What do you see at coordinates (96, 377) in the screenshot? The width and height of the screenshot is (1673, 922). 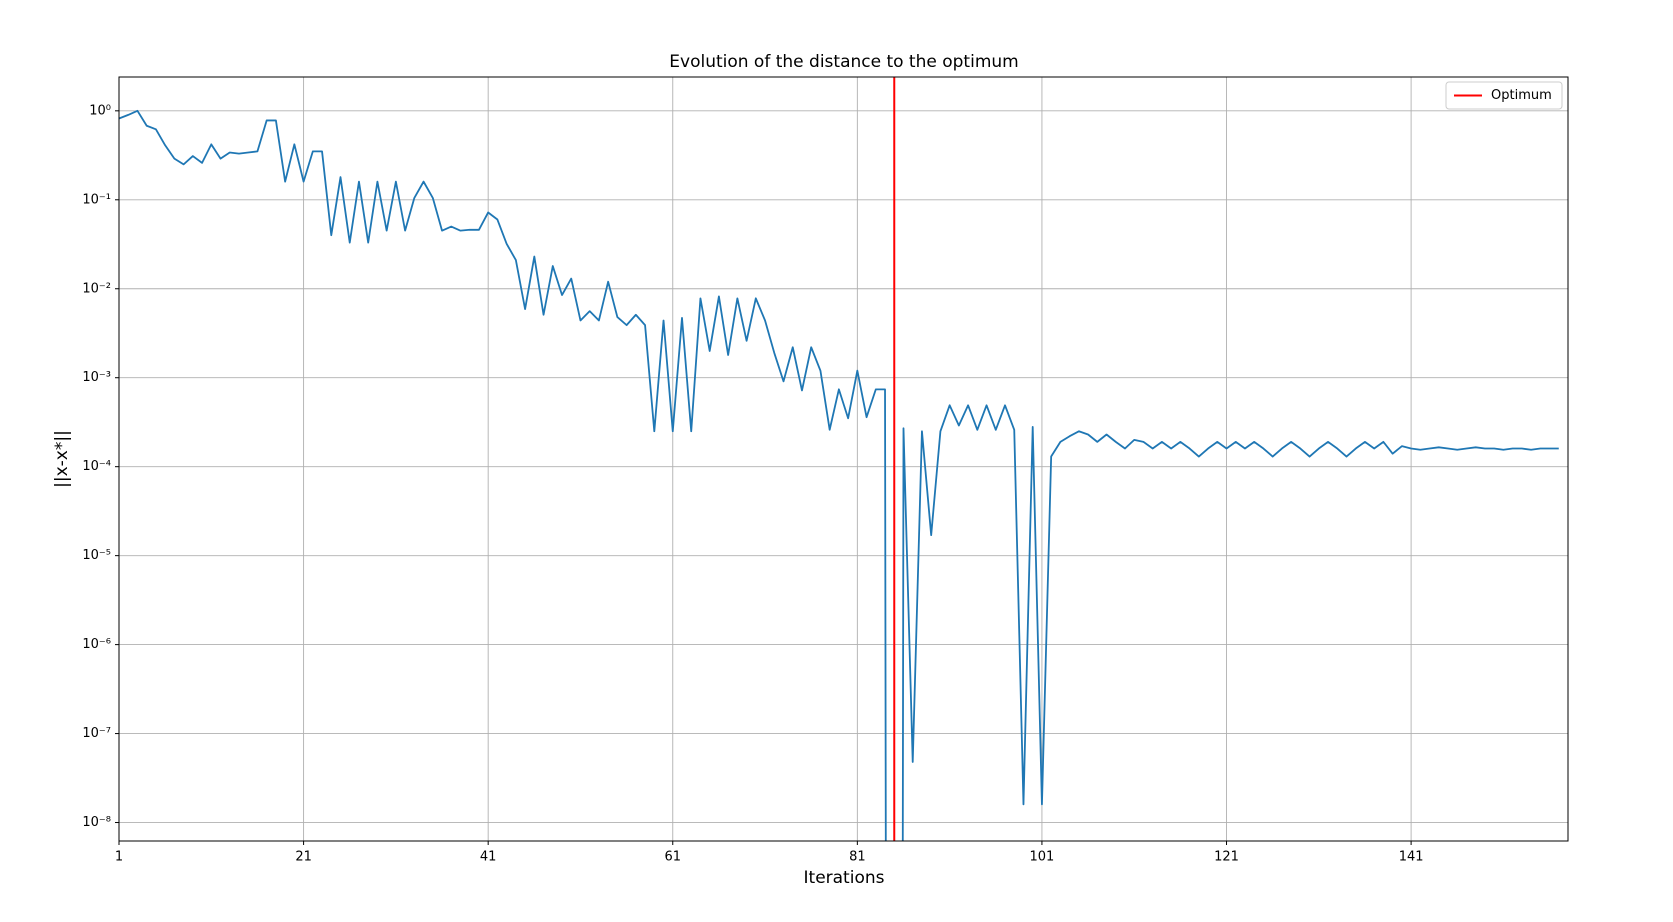 I see `y-tick-label: 10⁻³` at bounding box center [96, 377].